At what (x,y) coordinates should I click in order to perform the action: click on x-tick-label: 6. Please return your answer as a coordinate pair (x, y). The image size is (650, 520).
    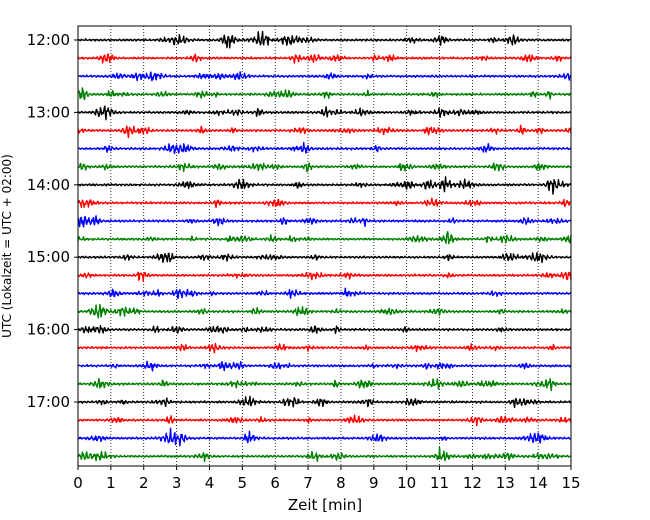
    Looking at the image, I should click on (275, 483).